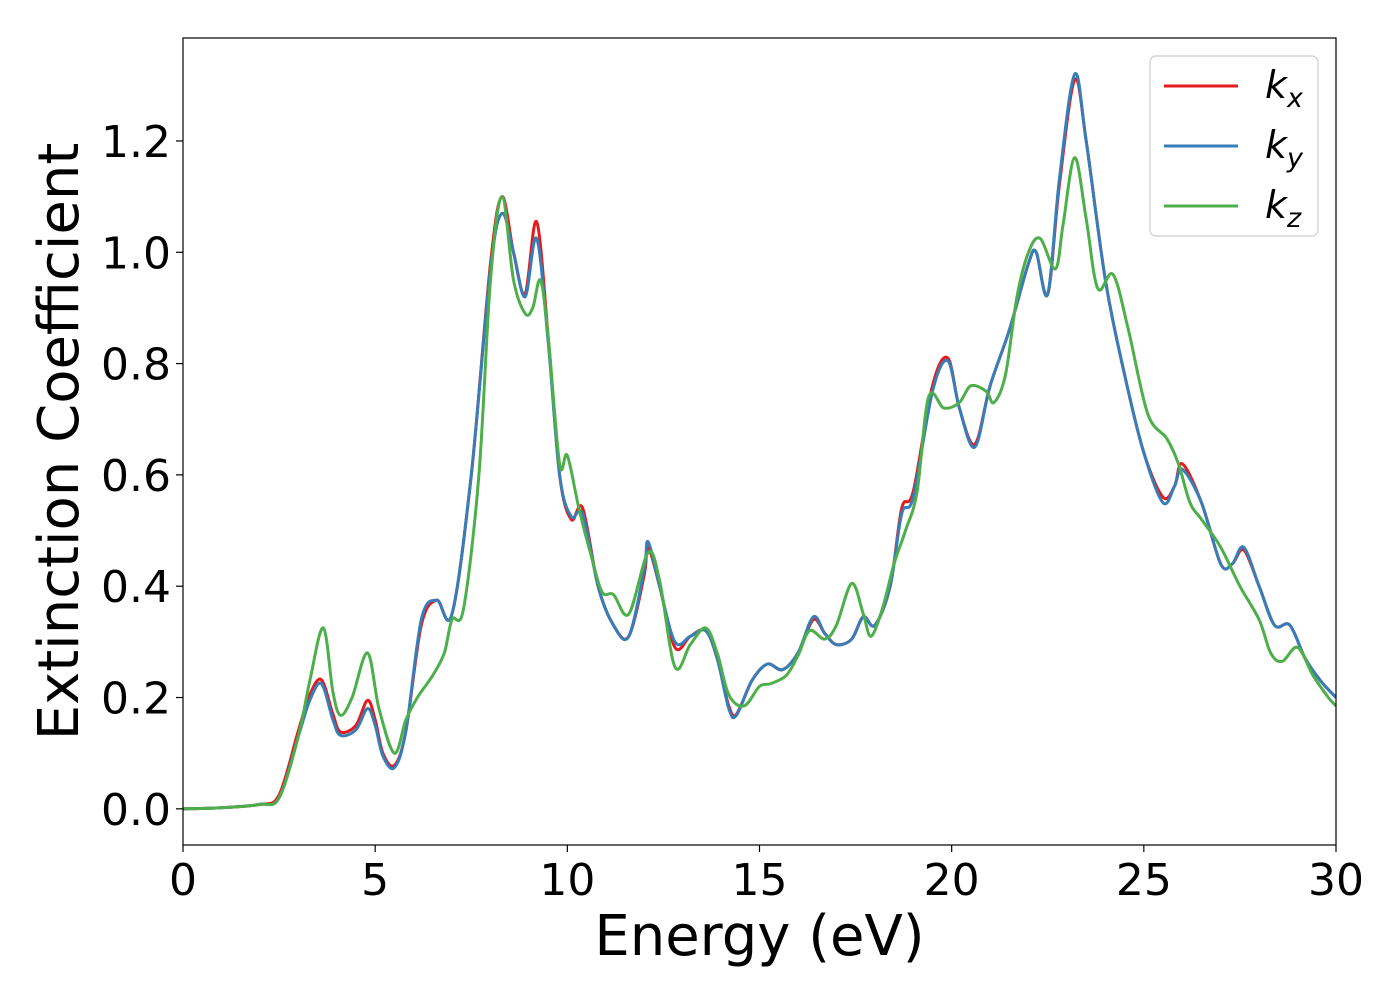  What do you see at coordinates (136, 810) in the screenshot?
I see `y-tick-label: 0.0` at bounding box center [136, 810].